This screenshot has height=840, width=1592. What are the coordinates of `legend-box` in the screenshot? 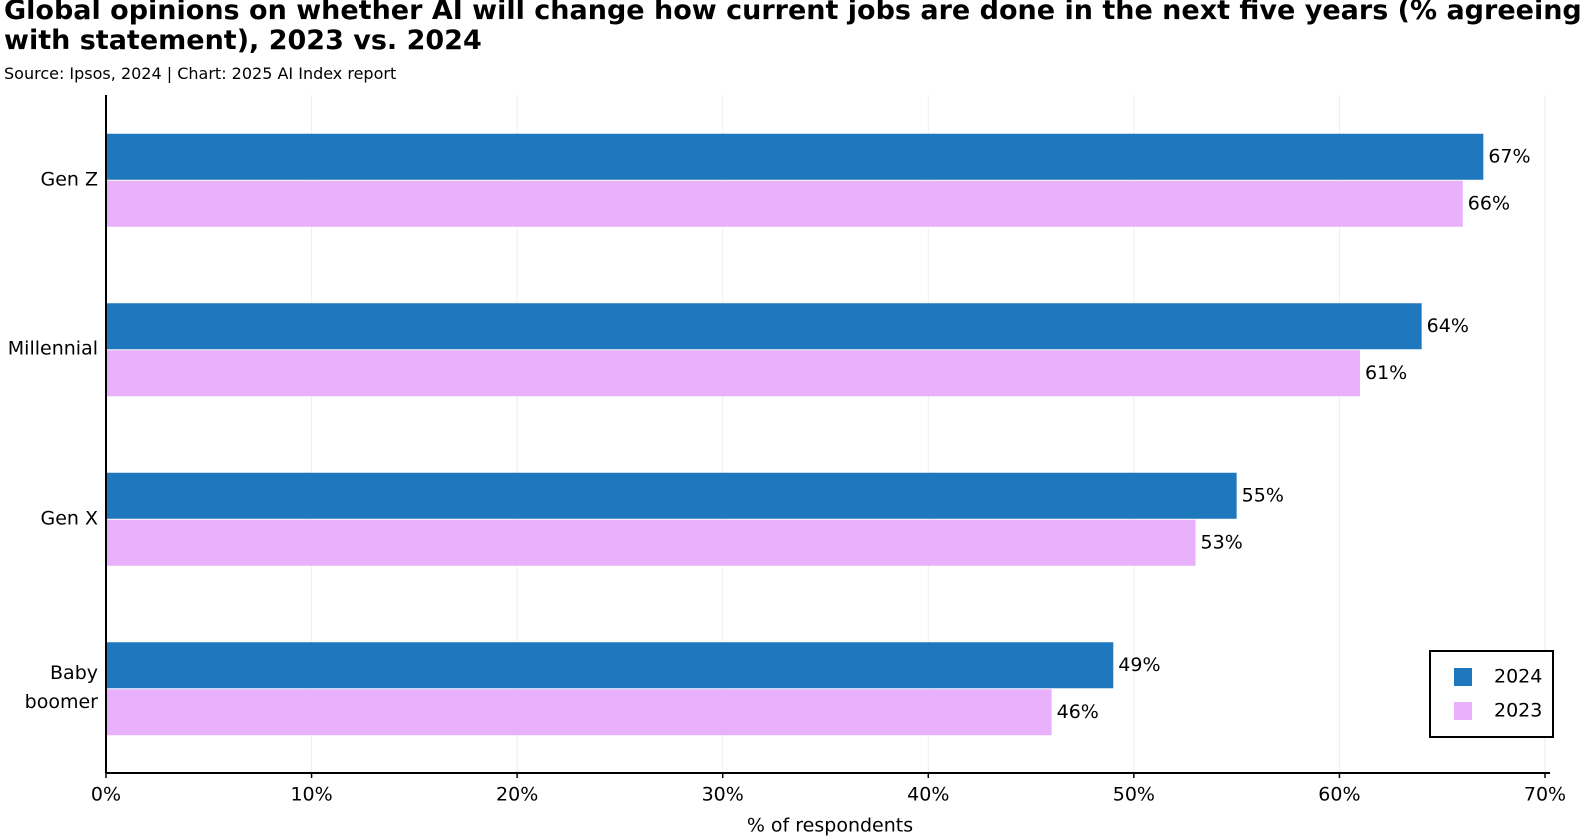 It's located at (1491, 694).